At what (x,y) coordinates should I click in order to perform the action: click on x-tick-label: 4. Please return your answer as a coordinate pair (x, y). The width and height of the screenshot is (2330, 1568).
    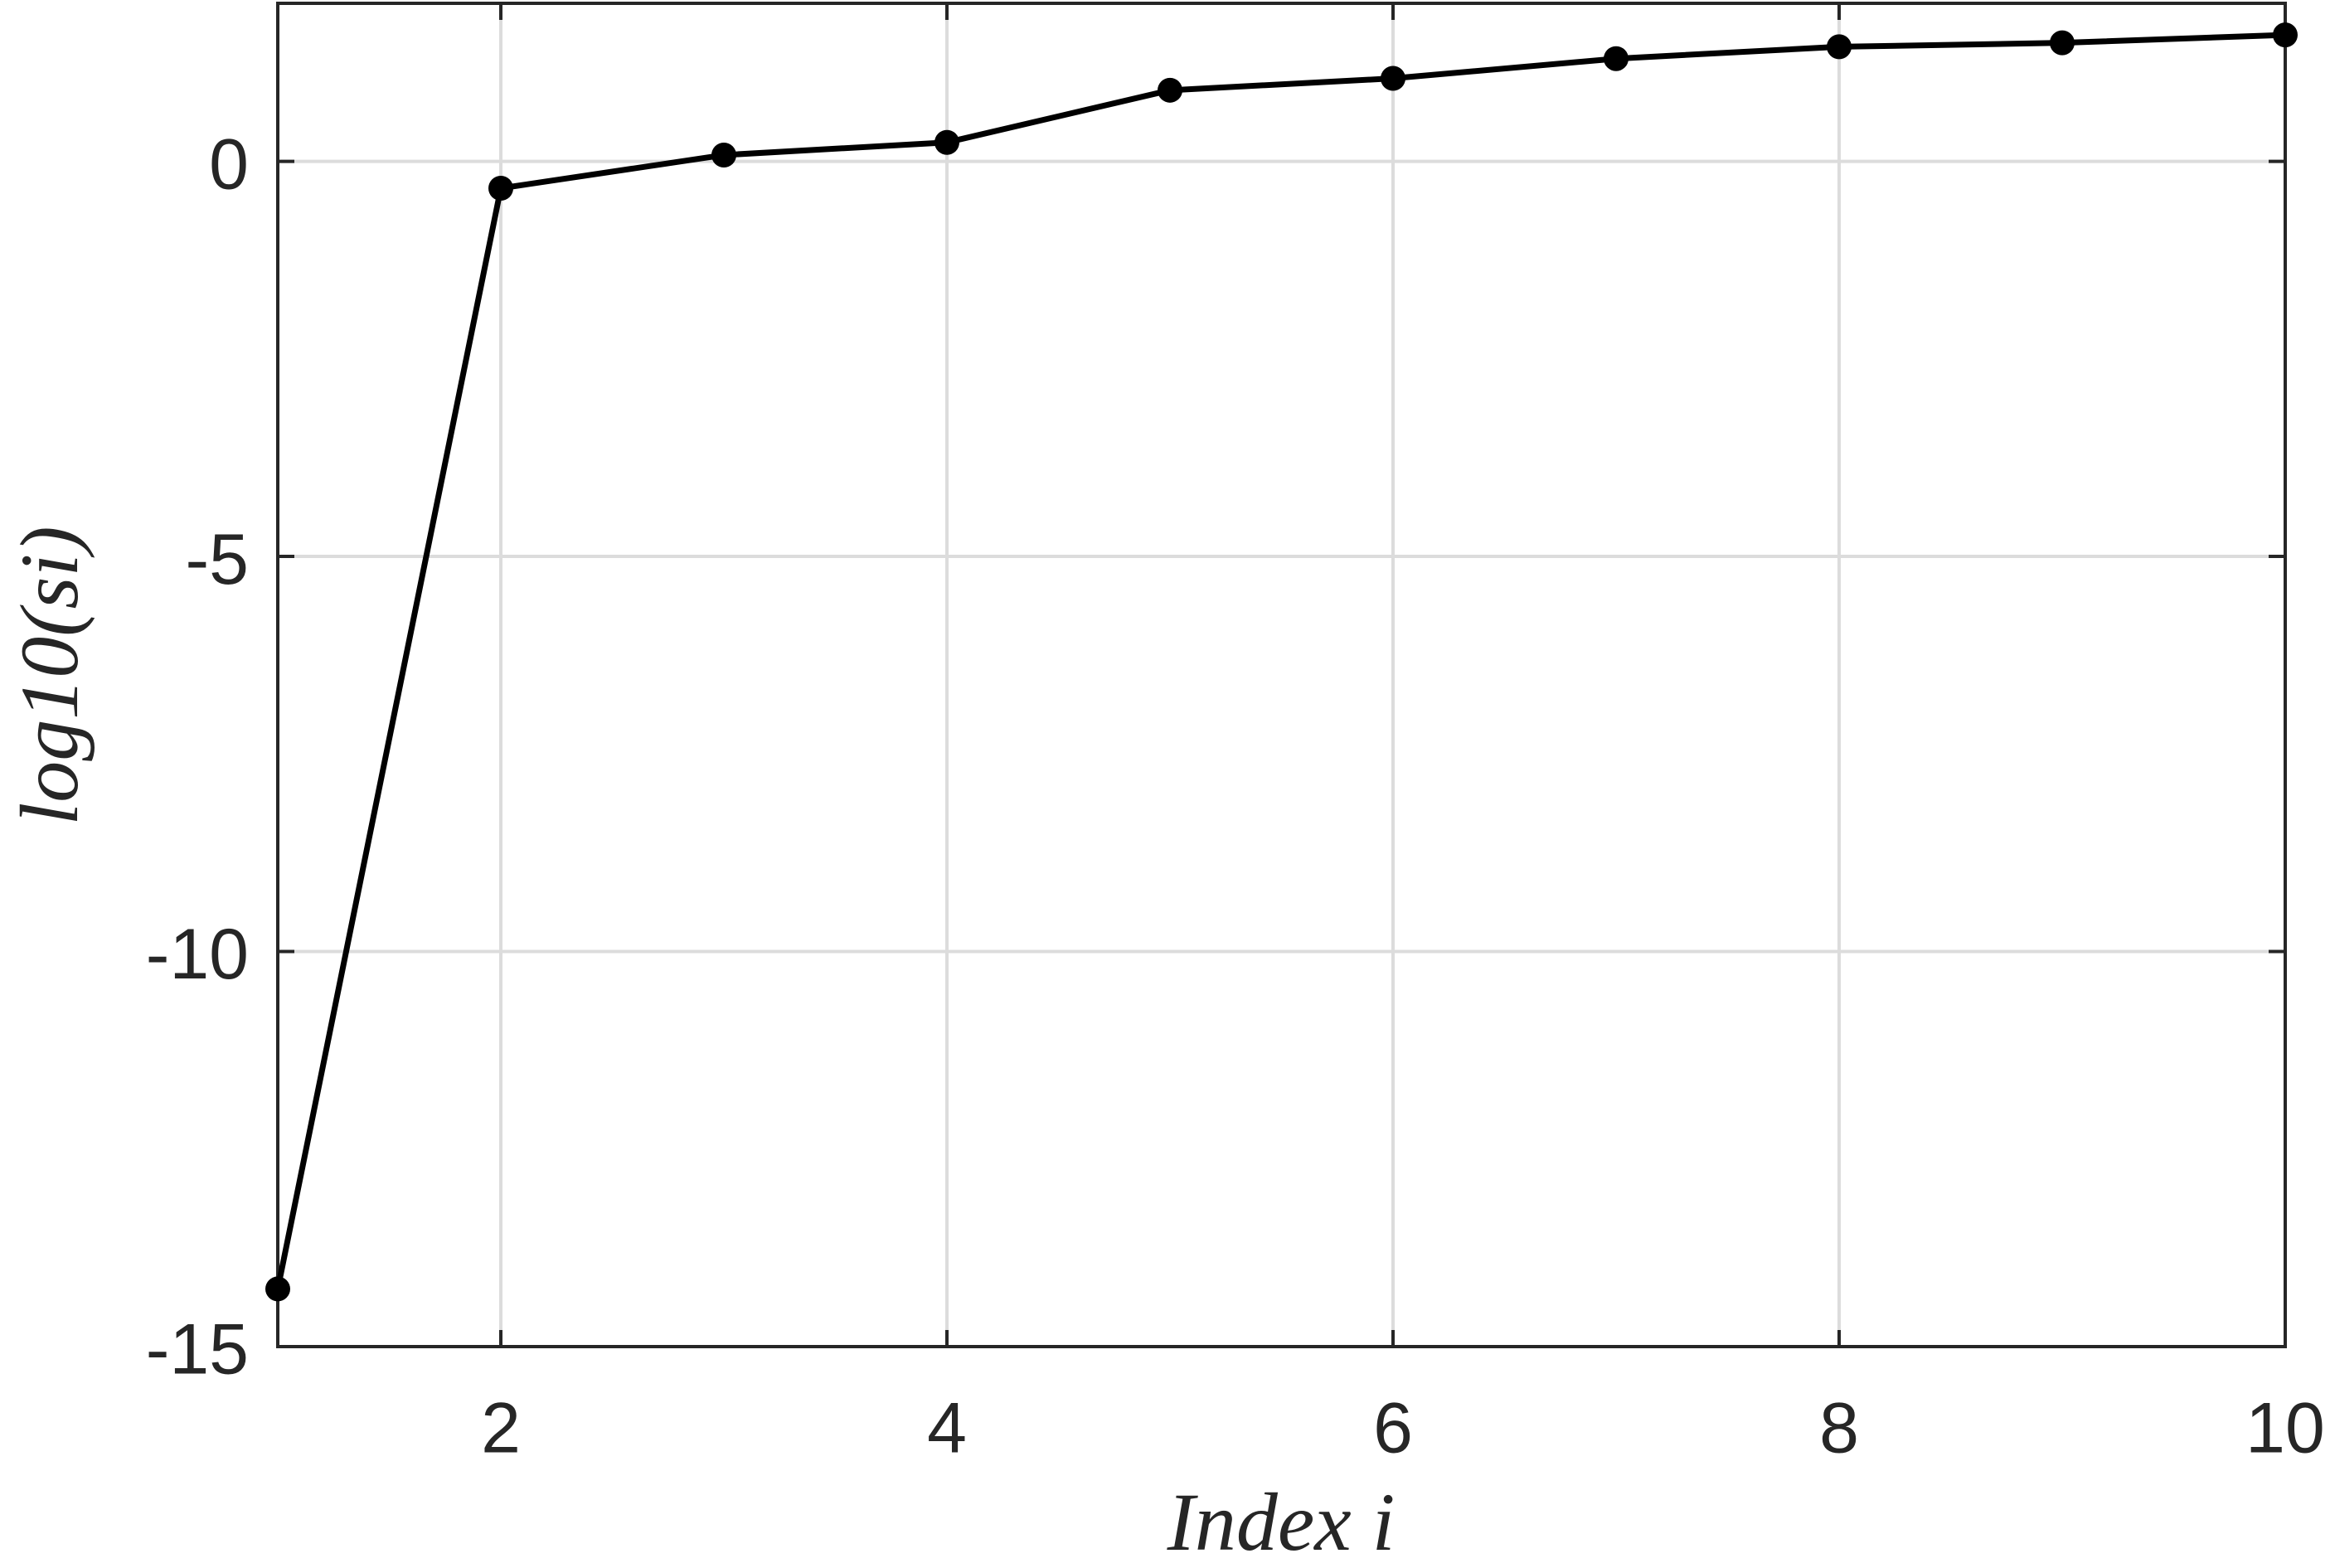
    Looking at the image, I should click on (947, 1428).